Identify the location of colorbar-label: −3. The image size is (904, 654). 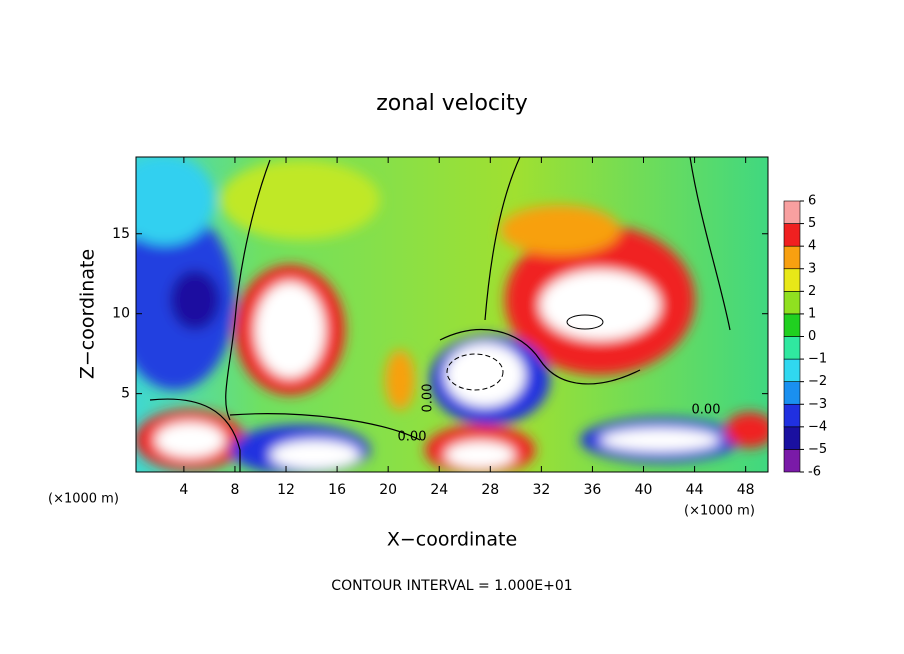
(817, 404).